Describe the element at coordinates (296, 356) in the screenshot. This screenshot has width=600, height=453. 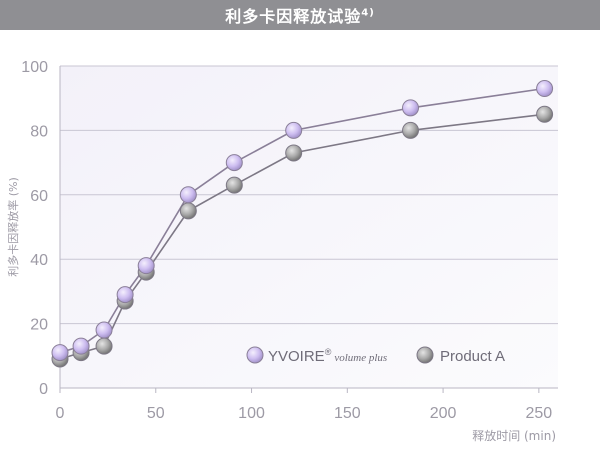
I see `legend-label-yvoire: YVOIRE` at that location.